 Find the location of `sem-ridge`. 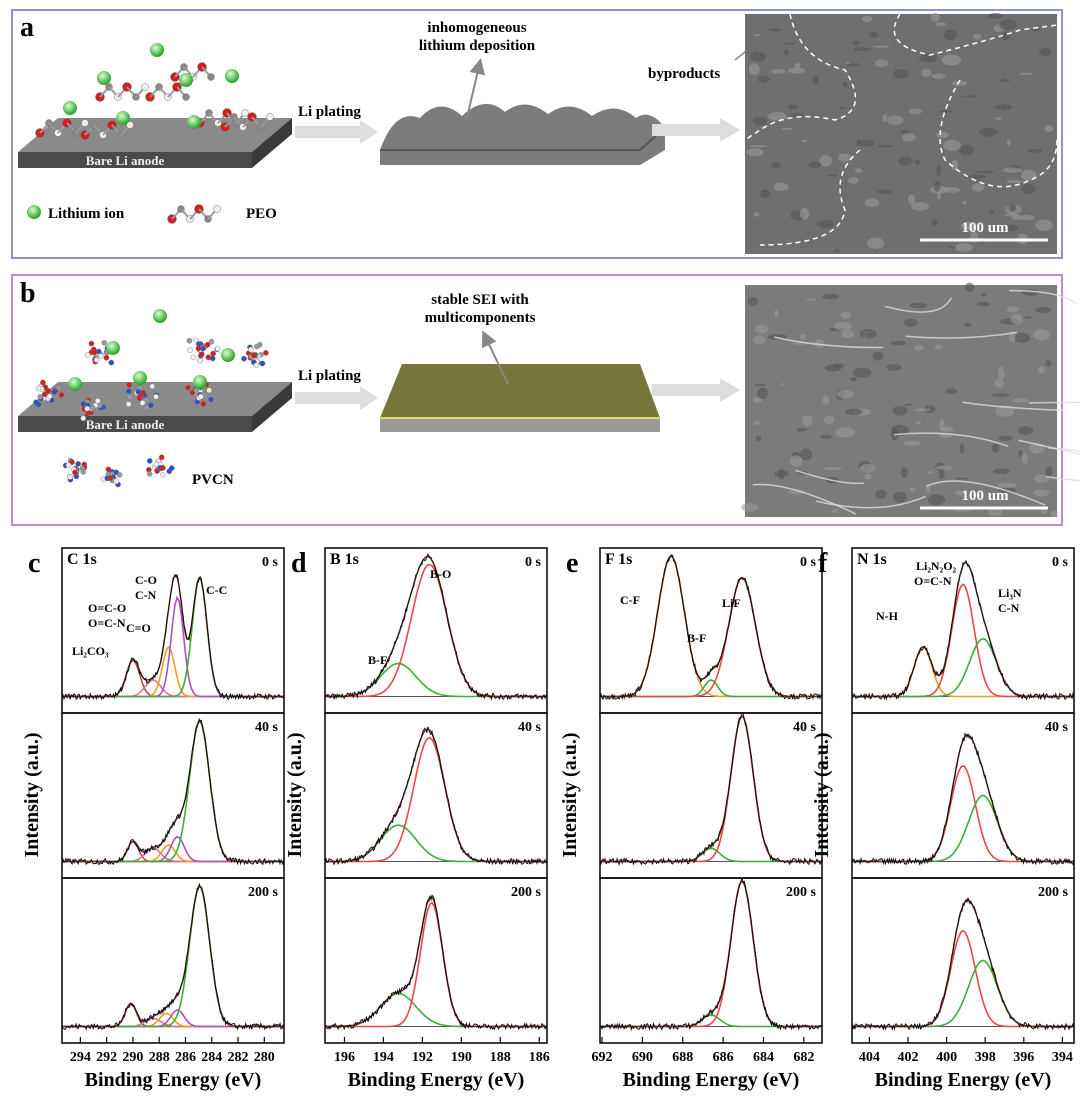

sem-ridge is located at coordinates (985, 493).